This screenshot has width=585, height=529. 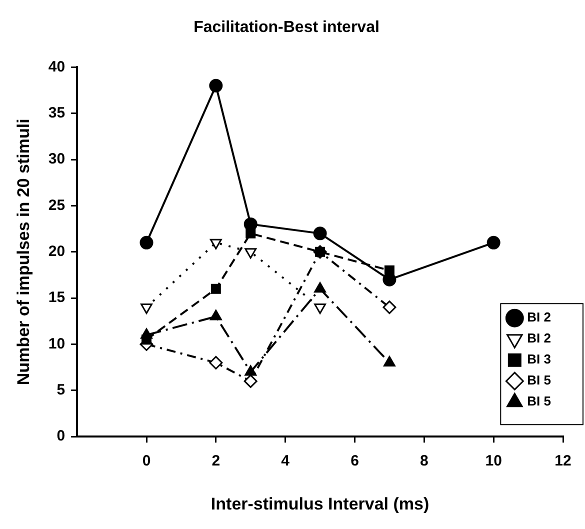 I want to click on x-axis-title: Inter-stimulus Interval (ms), so click(x=320, y=504).